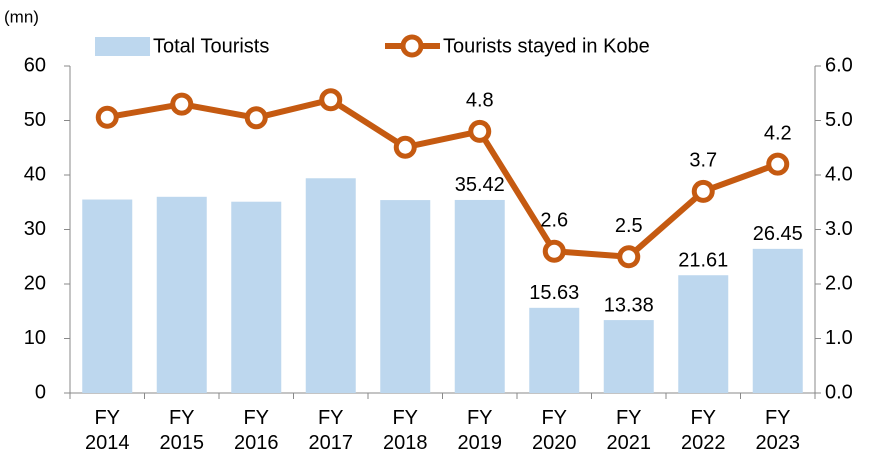  I want to click on line-value-label: 4.2, so click(778, 133).